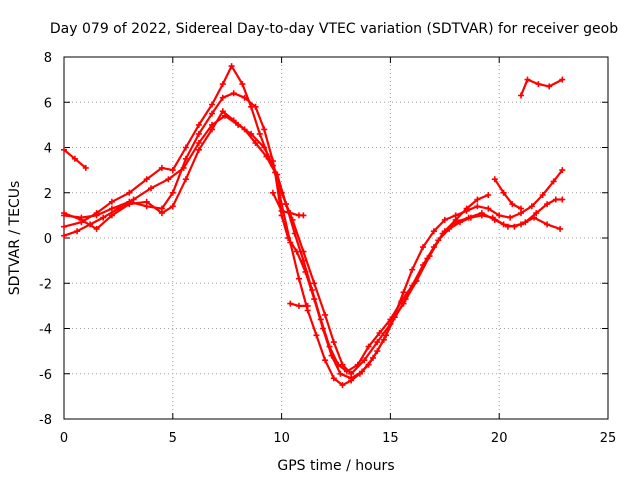  What do you see at coordinates (48, 194) in the screenshot?
I see `y-tick-label: 2` at bounding box center [48, 194].